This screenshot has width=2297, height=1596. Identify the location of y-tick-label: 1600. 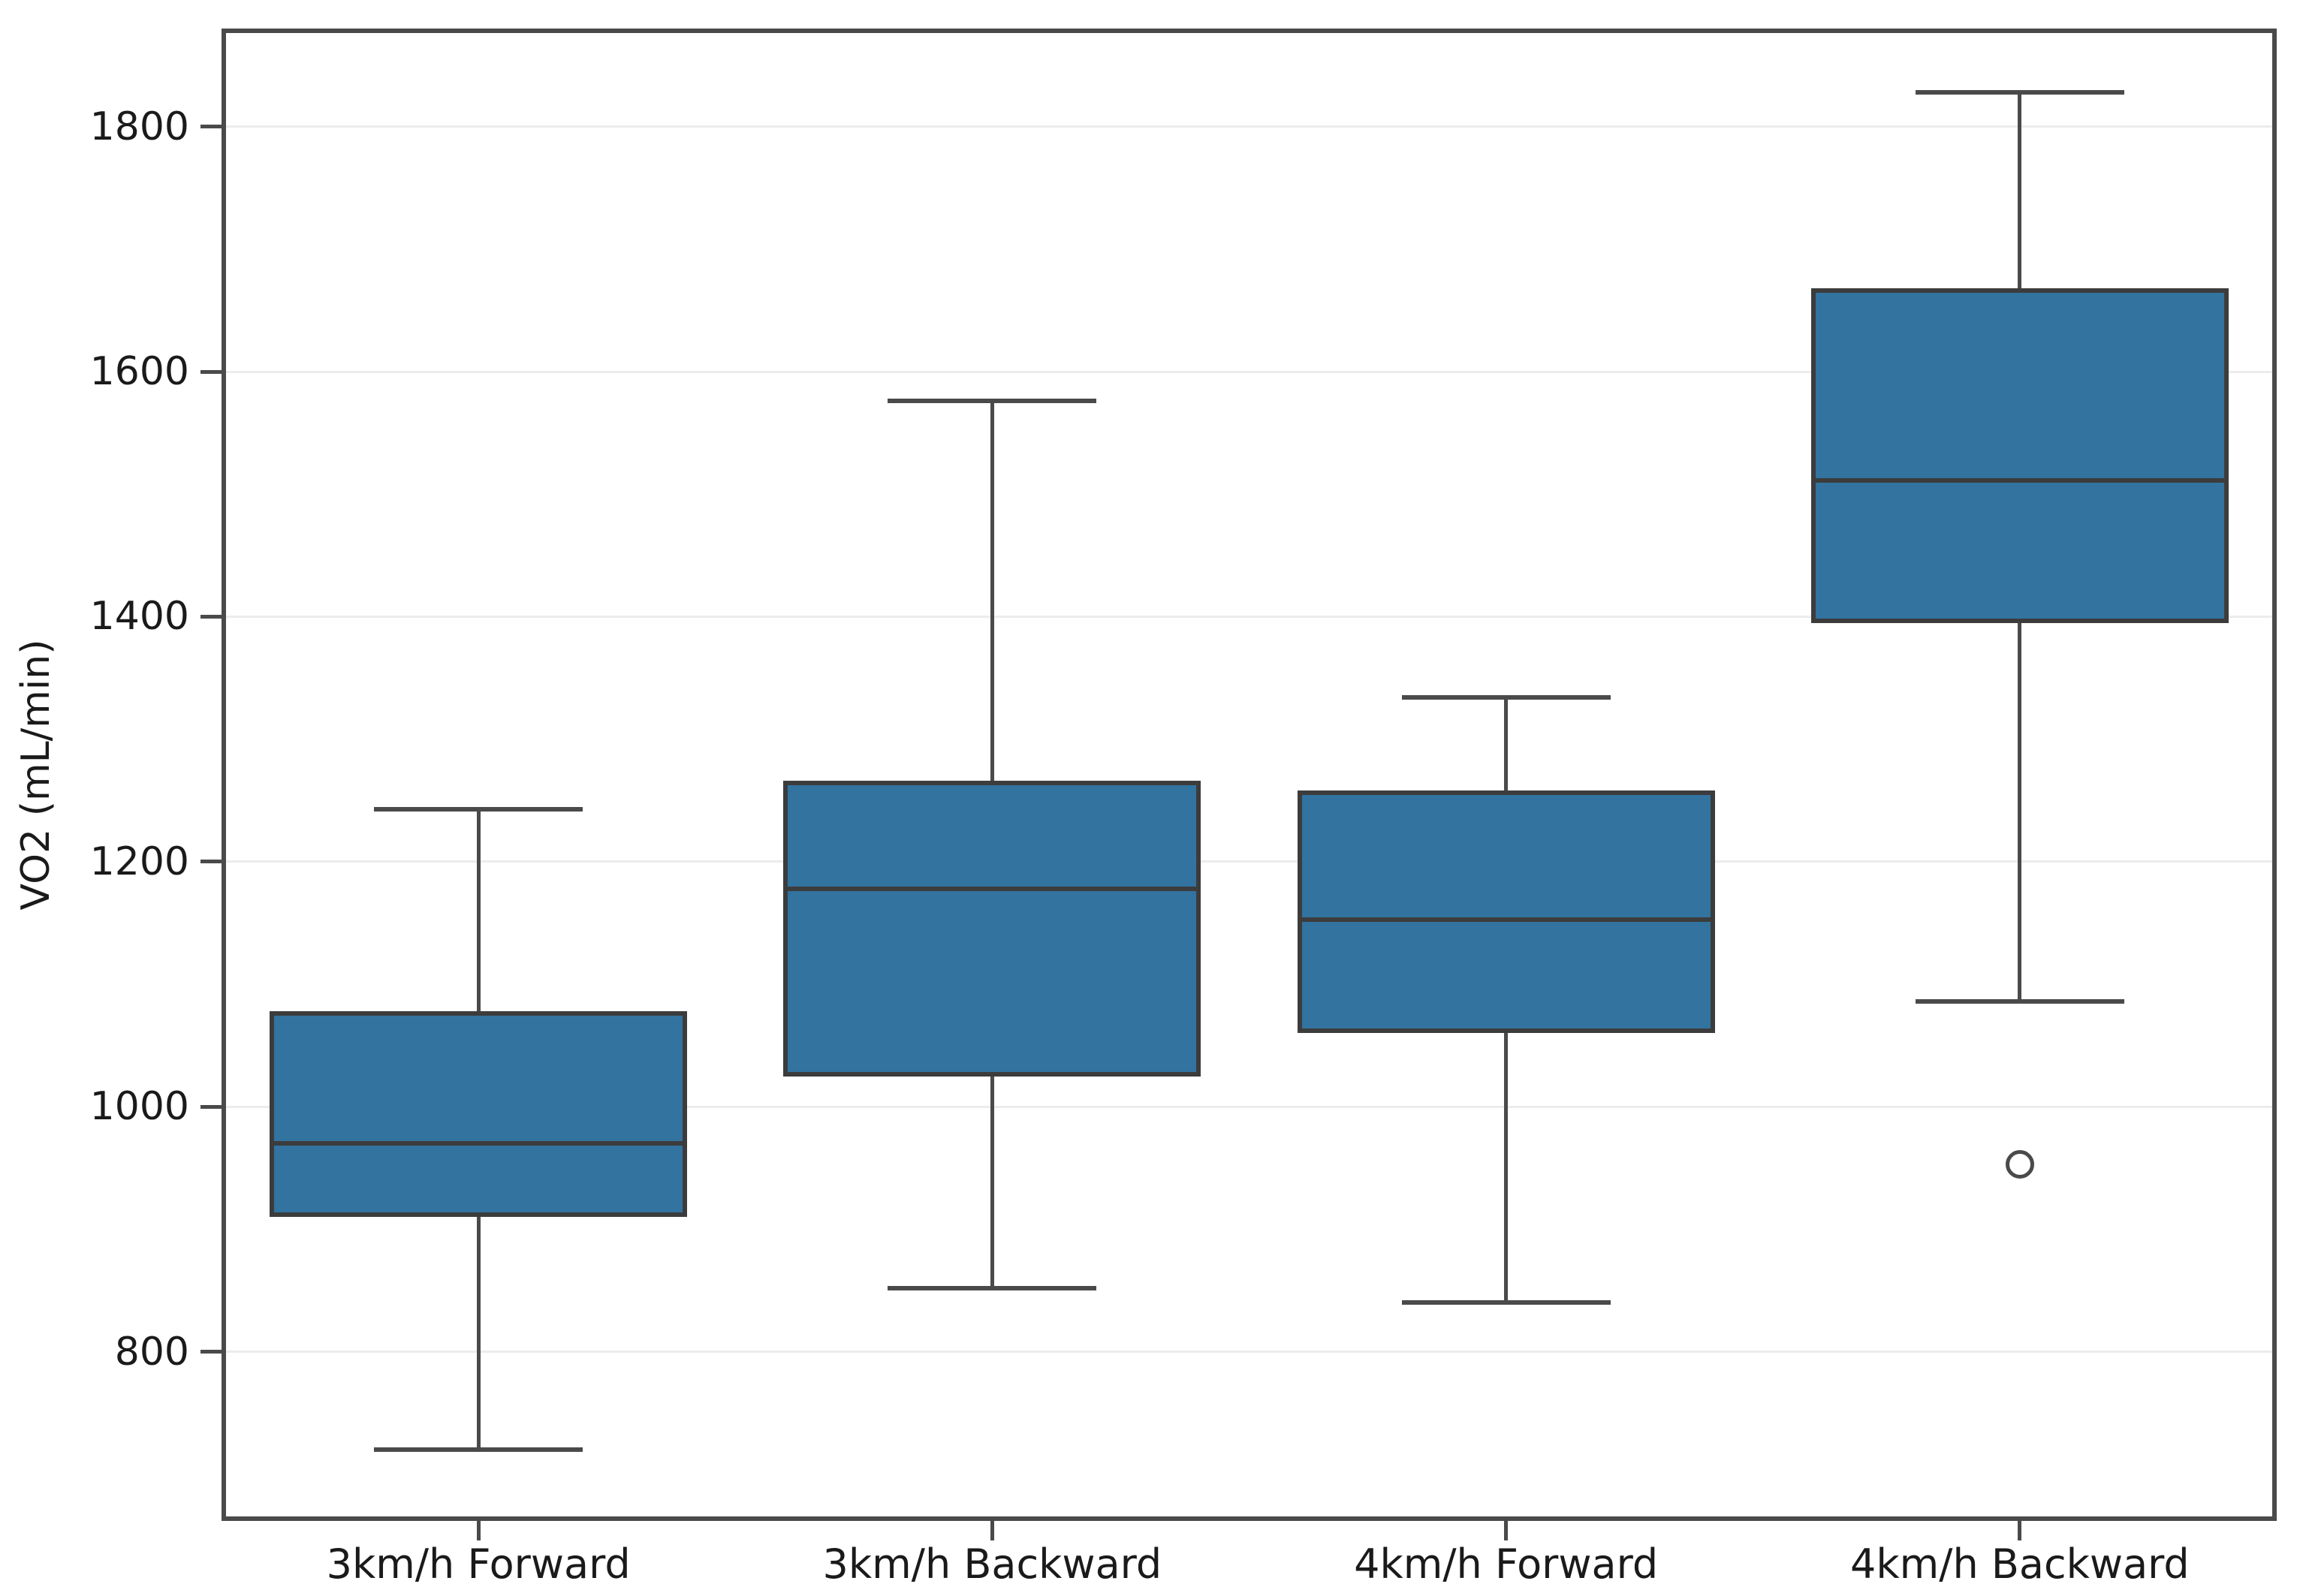
(139, 371).